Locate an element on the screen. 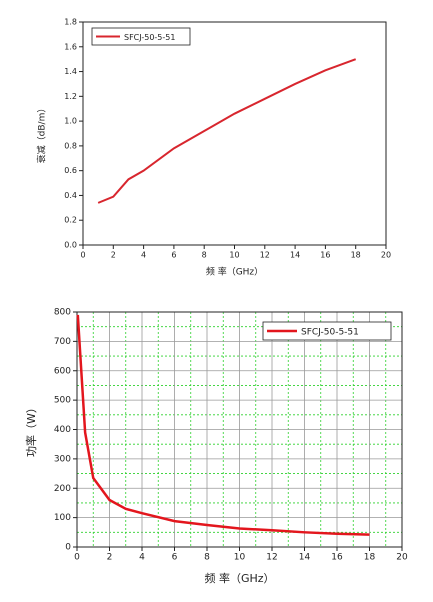 The image size is (433, 602). y-tick-label: 1.8 is located at coordinates (70, 22).